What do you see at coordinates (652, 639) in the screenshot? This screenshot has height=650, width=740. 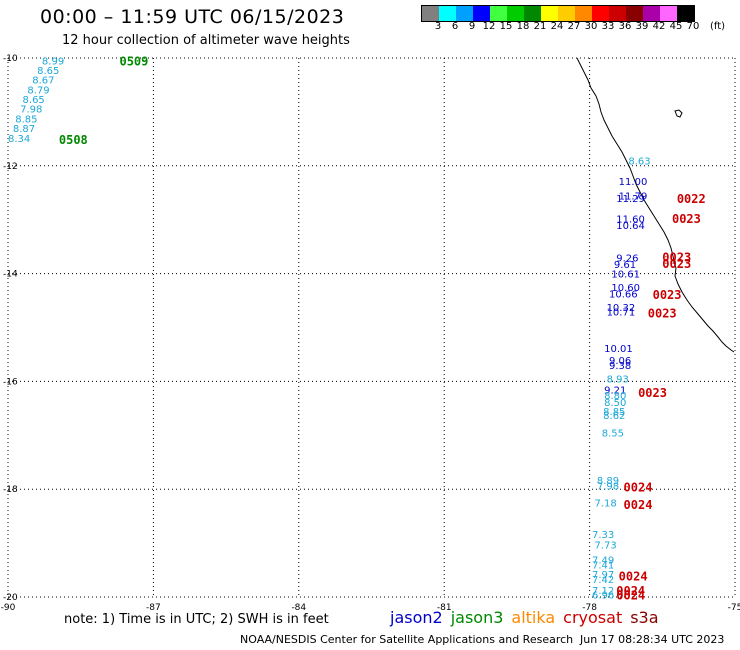 I see `footer-timestamp: Jun 17 08:28:34 UTC 2023` at bounding box center [652, 639].